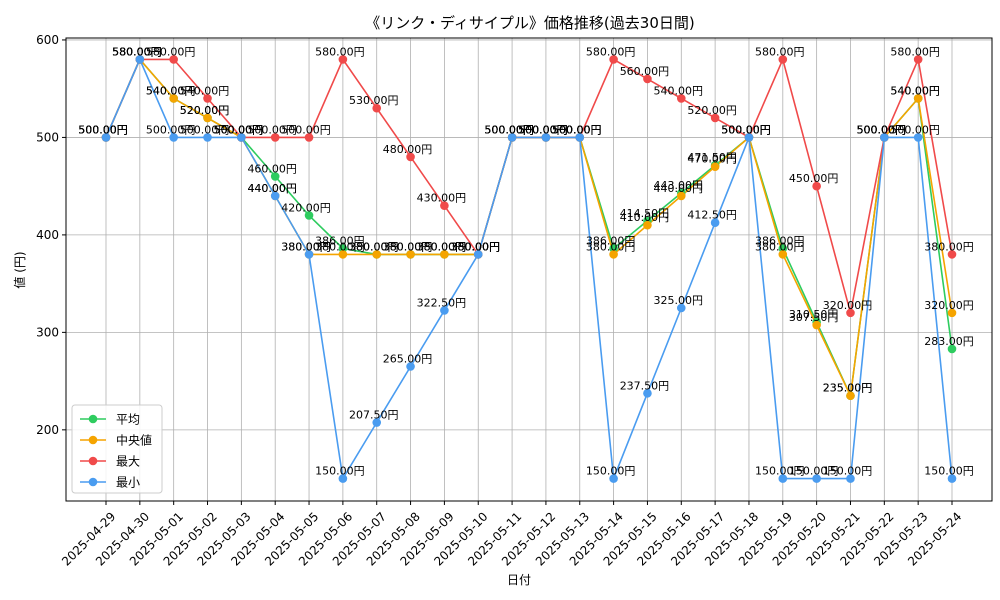 Image resolution: width=1000 pixels, height=600 pixels. Describe the element at coordinates (679, 300) in the screenshot. I see `data-label: 325.00円` at that location.